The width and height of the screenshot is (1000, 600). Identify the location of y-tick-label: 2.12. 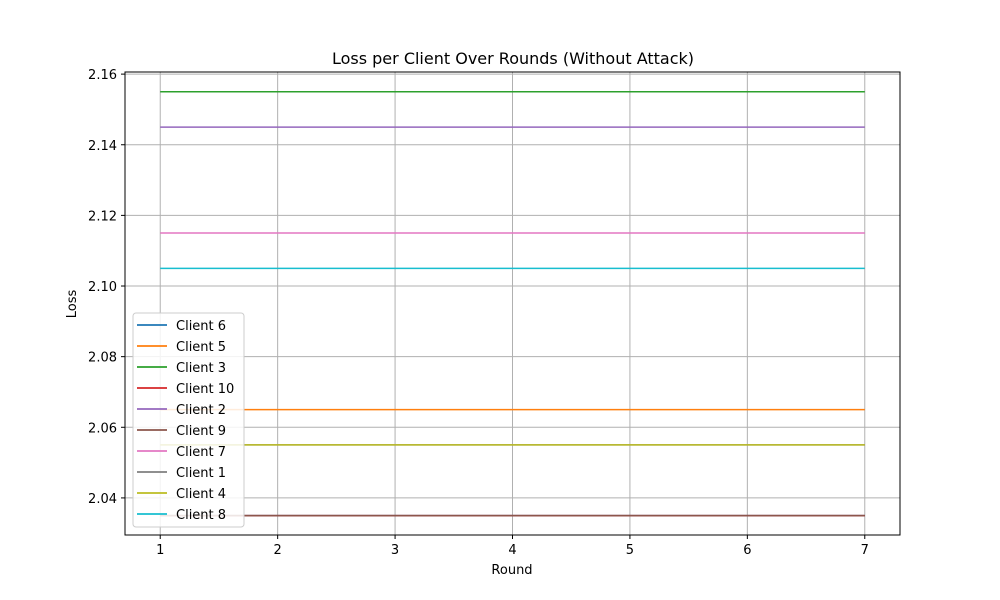
(102, 216).